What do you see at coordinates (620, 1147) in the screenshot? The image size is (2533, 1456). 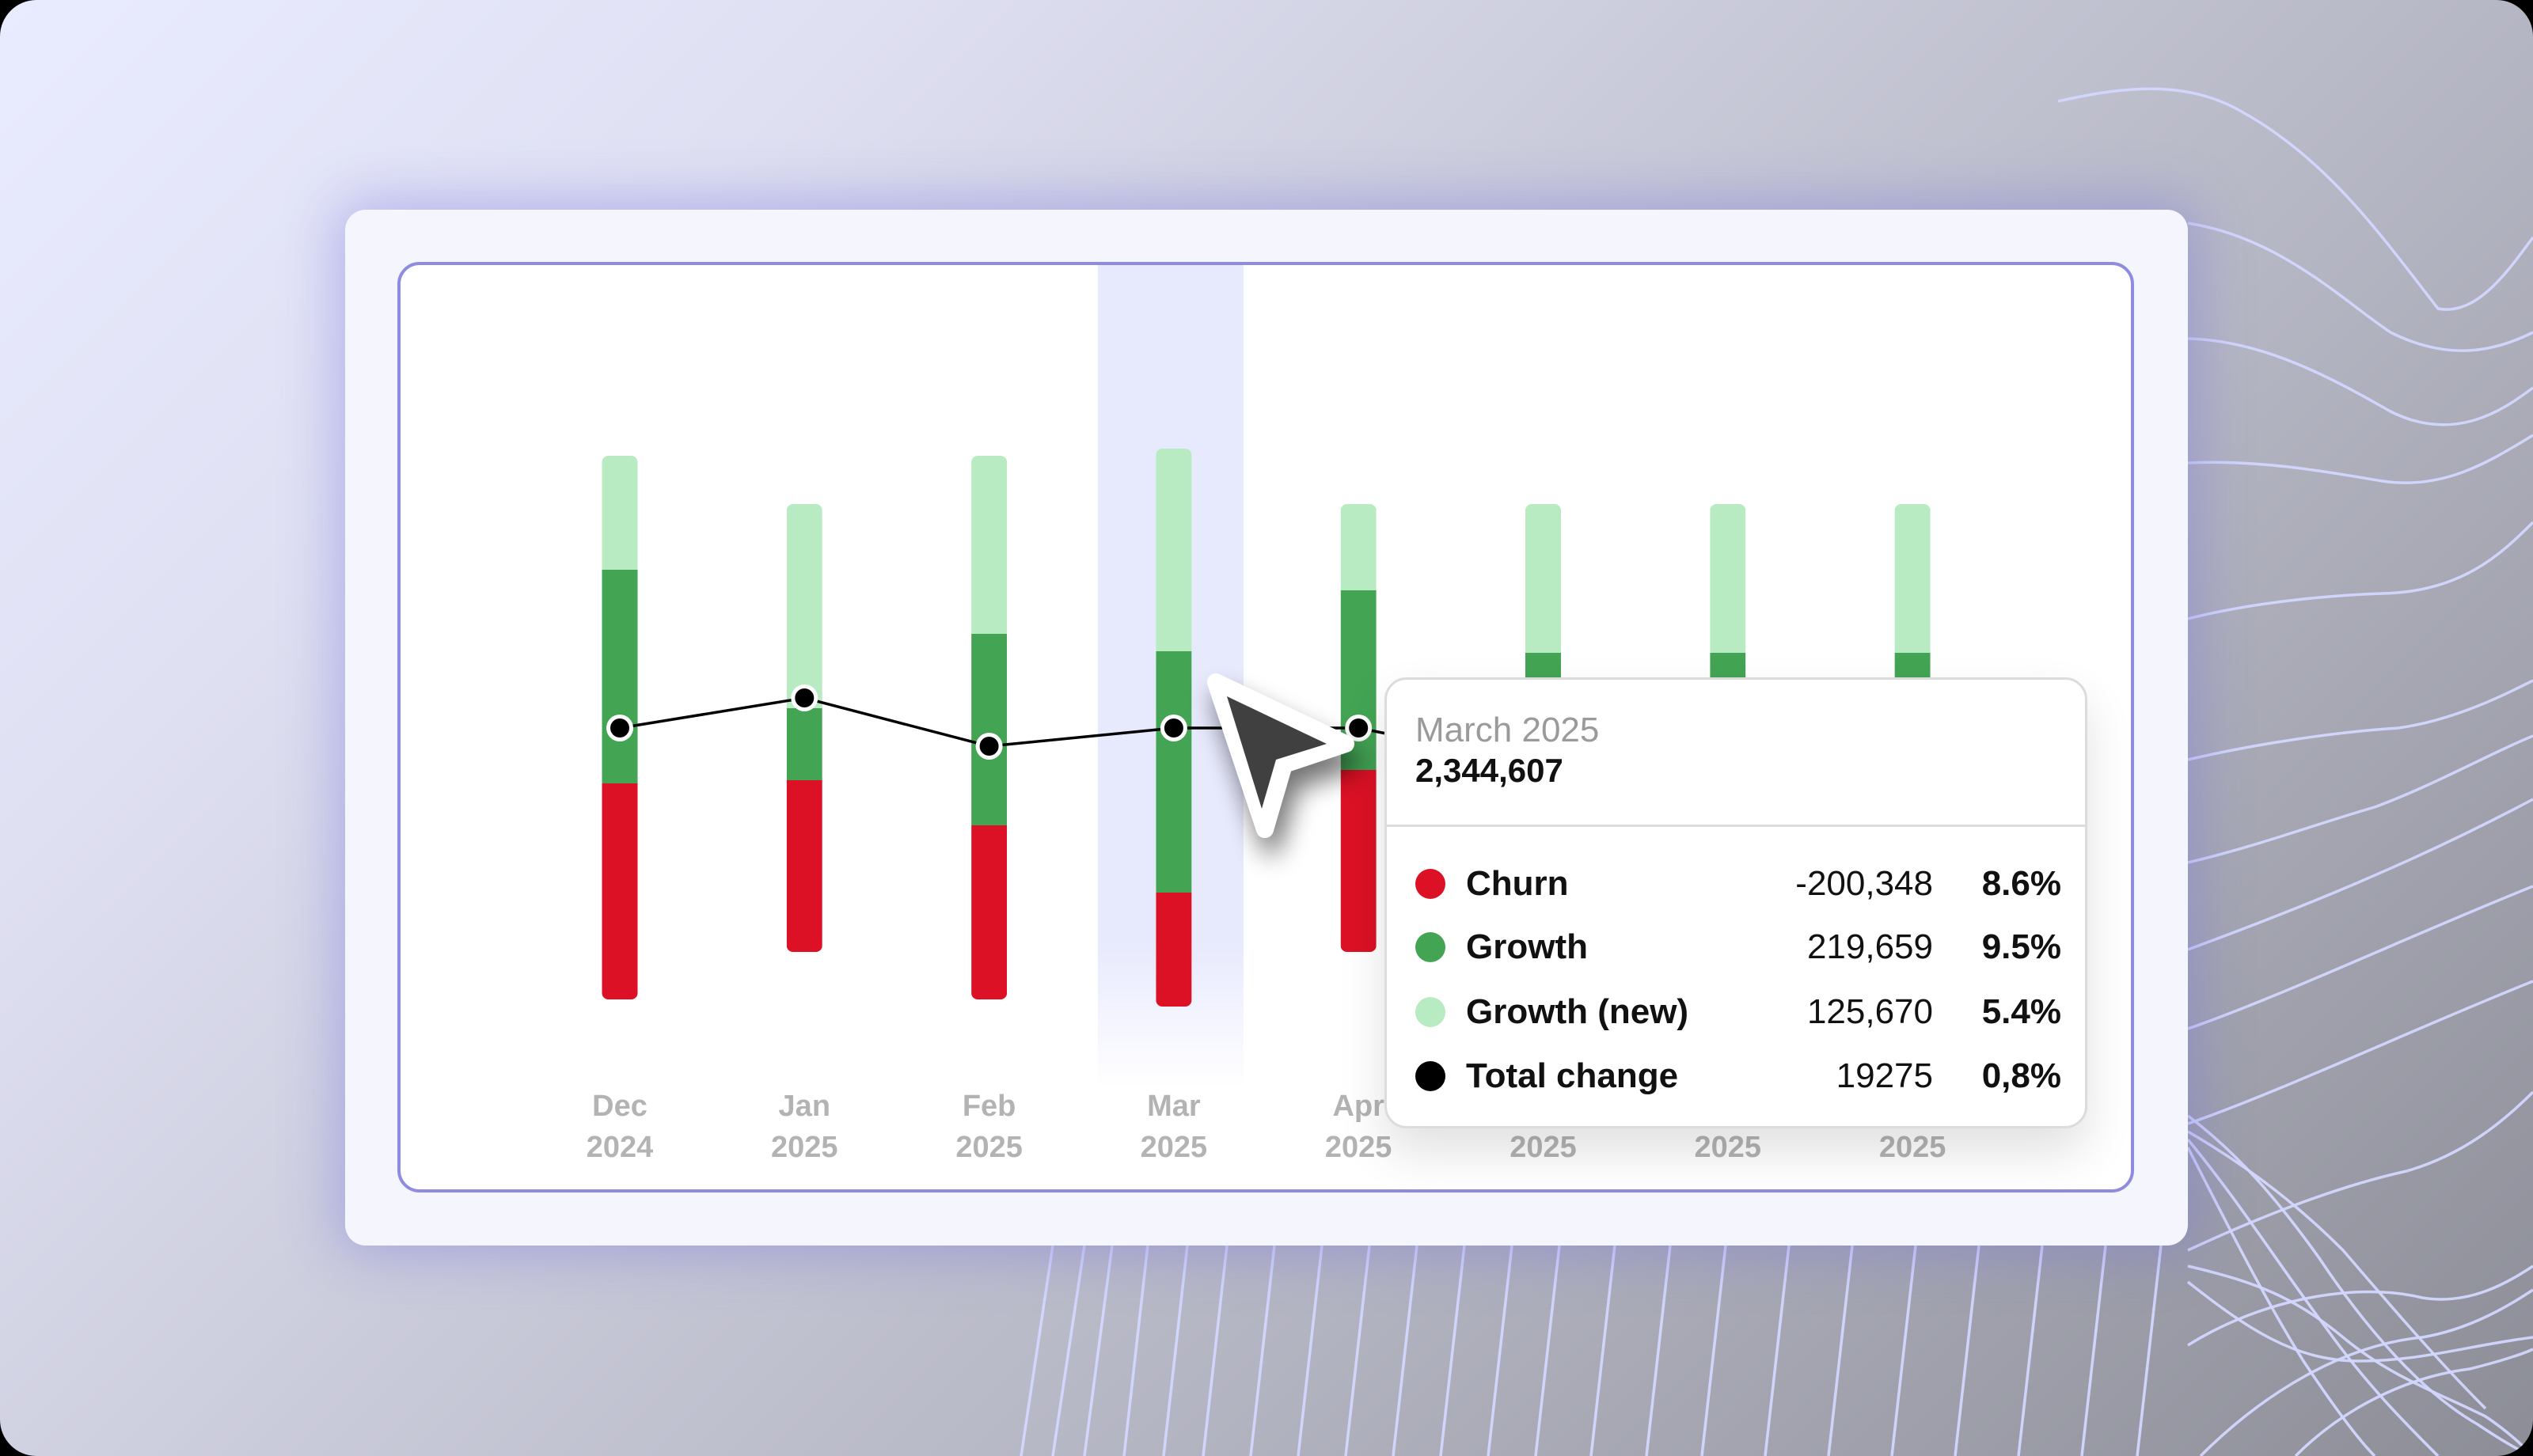 I see `x-axis-label-year: 2024` at bounding box center [620, 1147].